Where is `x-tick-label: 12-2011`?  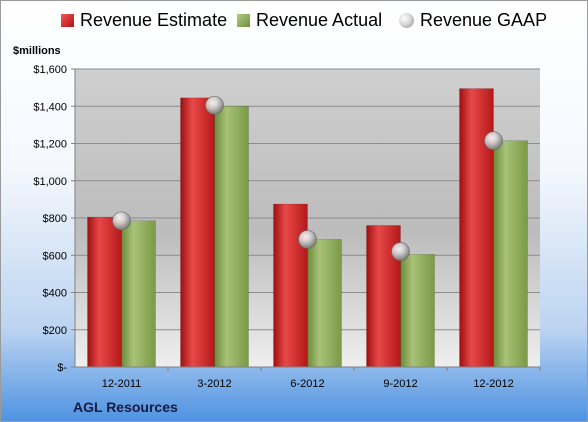 x-tick-label: 12-2011 is located at coordinates (122, 384).